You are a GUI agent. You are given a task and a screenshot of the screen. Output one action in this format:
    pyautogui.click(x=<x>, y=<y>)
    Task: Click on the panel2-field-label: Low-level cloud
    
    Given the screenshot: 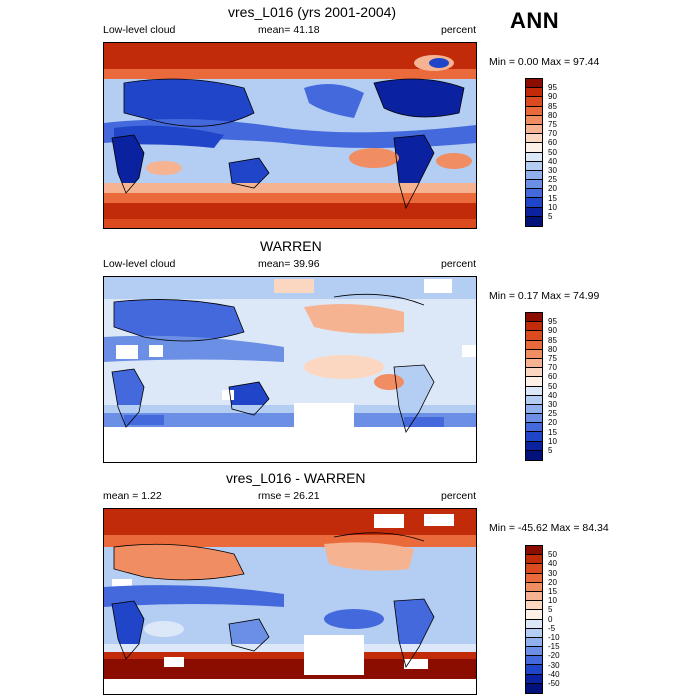 What is the action you would take?
    pyautogui.click(x=139, y=264)
    